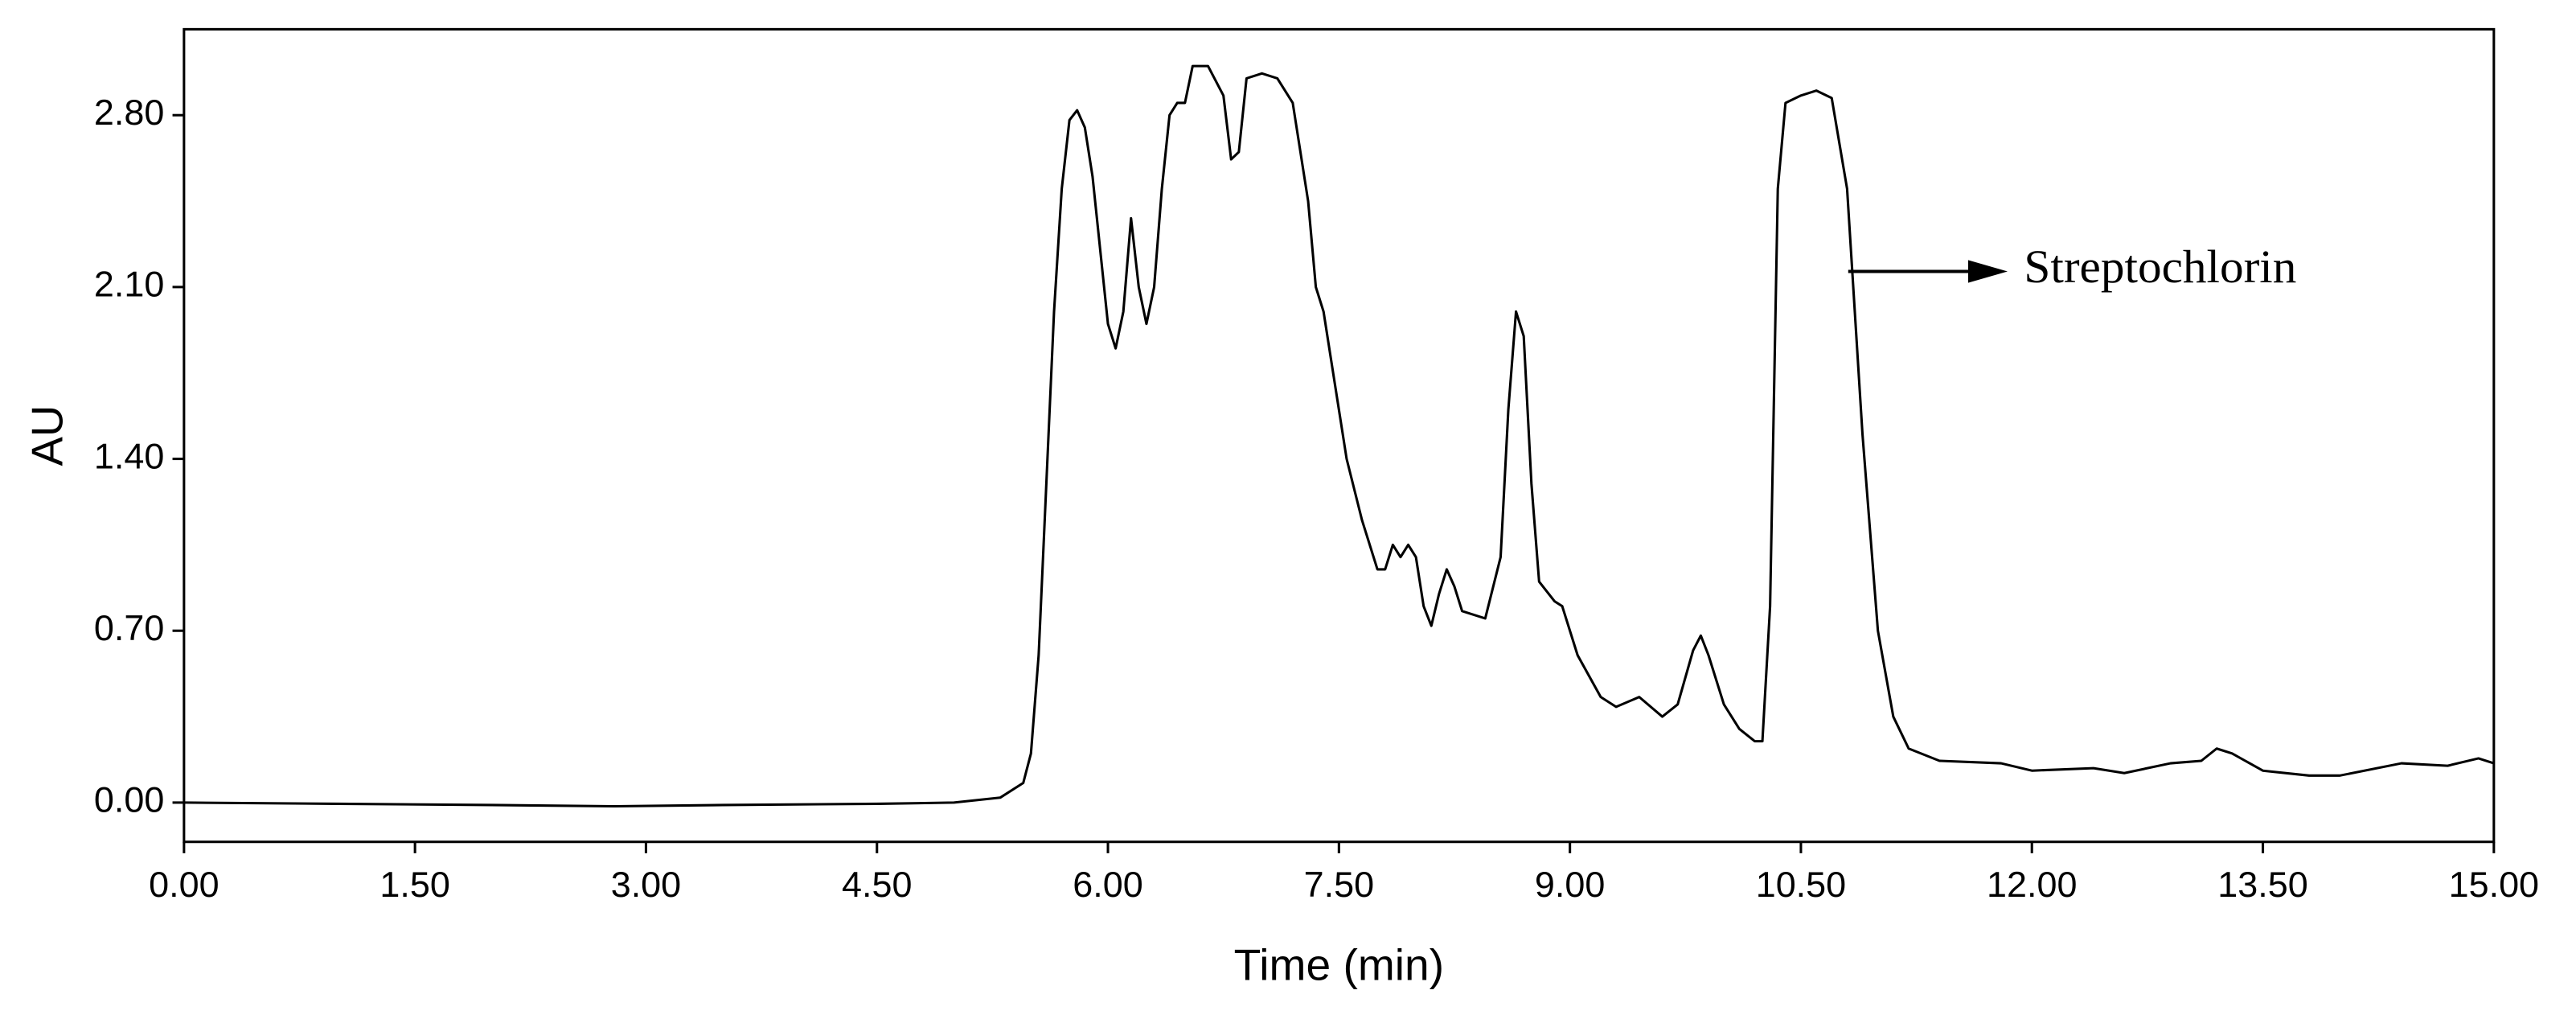 The image size is (2576, 1019). Describe the element at coordinates (646, 885) in the screenshot. I see `x-tick-label: 3.00` at that location.